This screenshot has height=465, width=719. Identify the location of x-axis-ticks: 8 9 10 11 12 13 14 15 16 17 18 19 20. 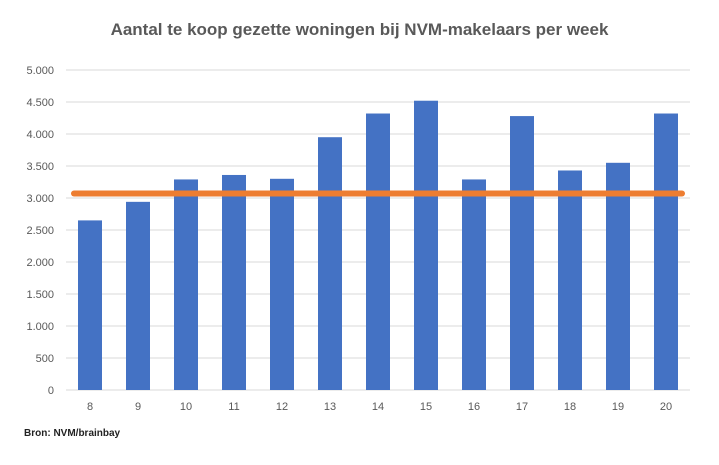
(379, 407).